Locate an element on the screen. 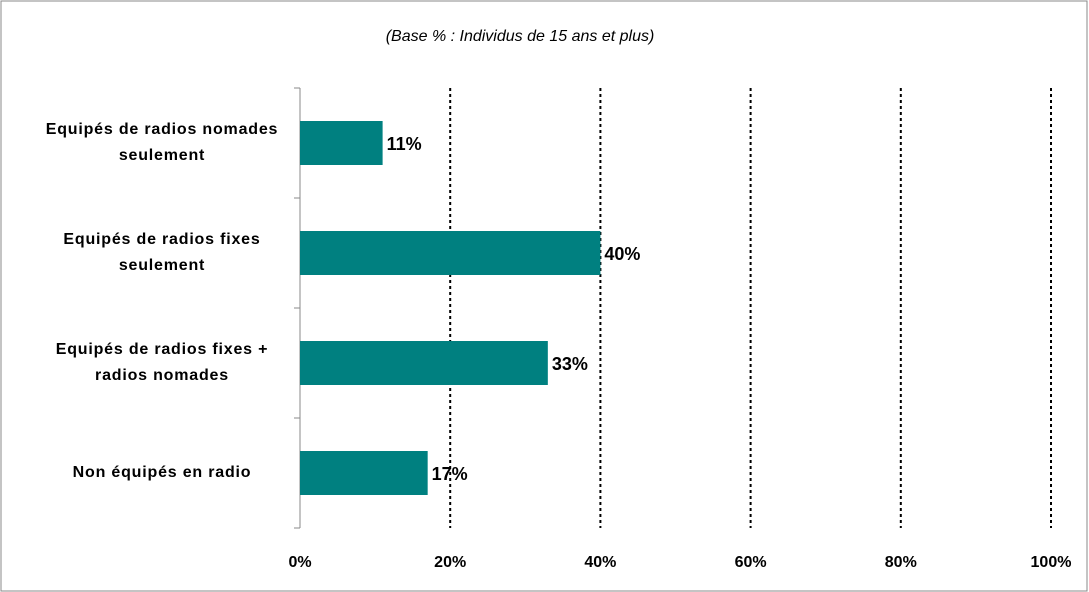 The height and width of the screenshot is (592, 1089). data-label: 17% is located at coordinates (450, 474).